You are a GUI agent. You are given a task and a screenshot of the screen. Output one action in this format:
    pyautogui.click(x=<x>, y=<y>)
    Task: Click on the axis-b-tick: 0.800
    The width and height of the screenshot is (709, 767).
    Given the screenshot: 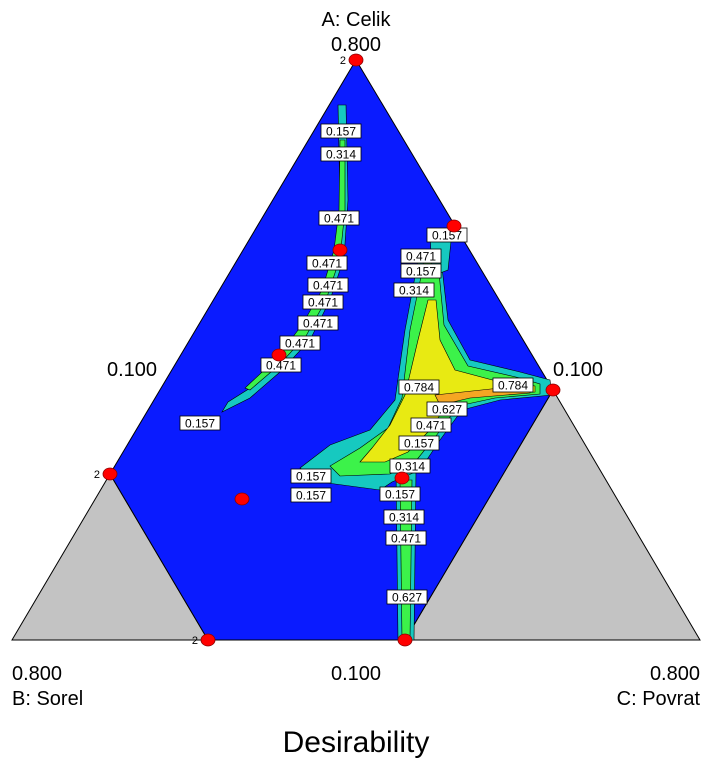 What is the action you would take?
    pyautogui.click(x=37, y=674)
    